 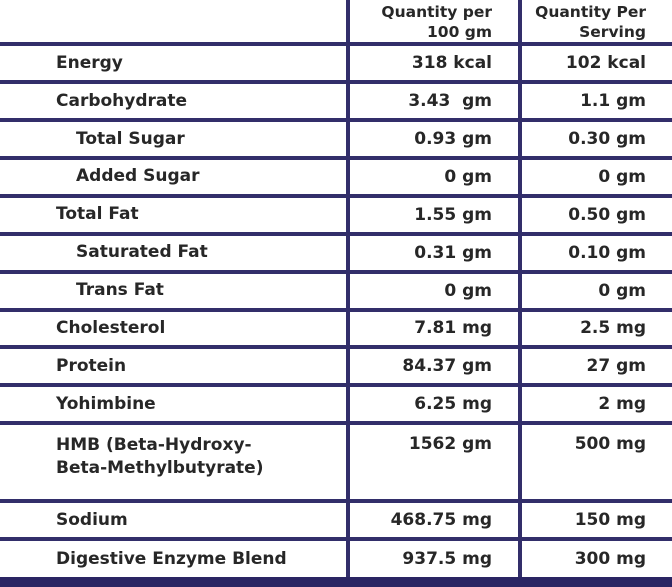 I want to click on table-row-total-fat: Total Fat 1.55 gm 0.50 gm, so click(x=336, y=214).